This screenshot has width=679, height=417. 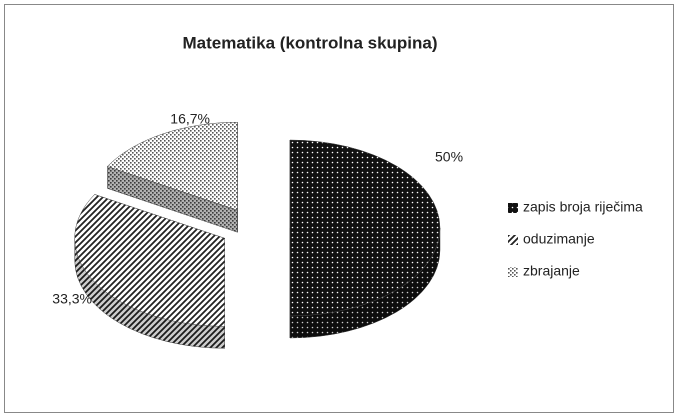 I want to click on legend-label: oduzimanje, so click(x=559, y=239).